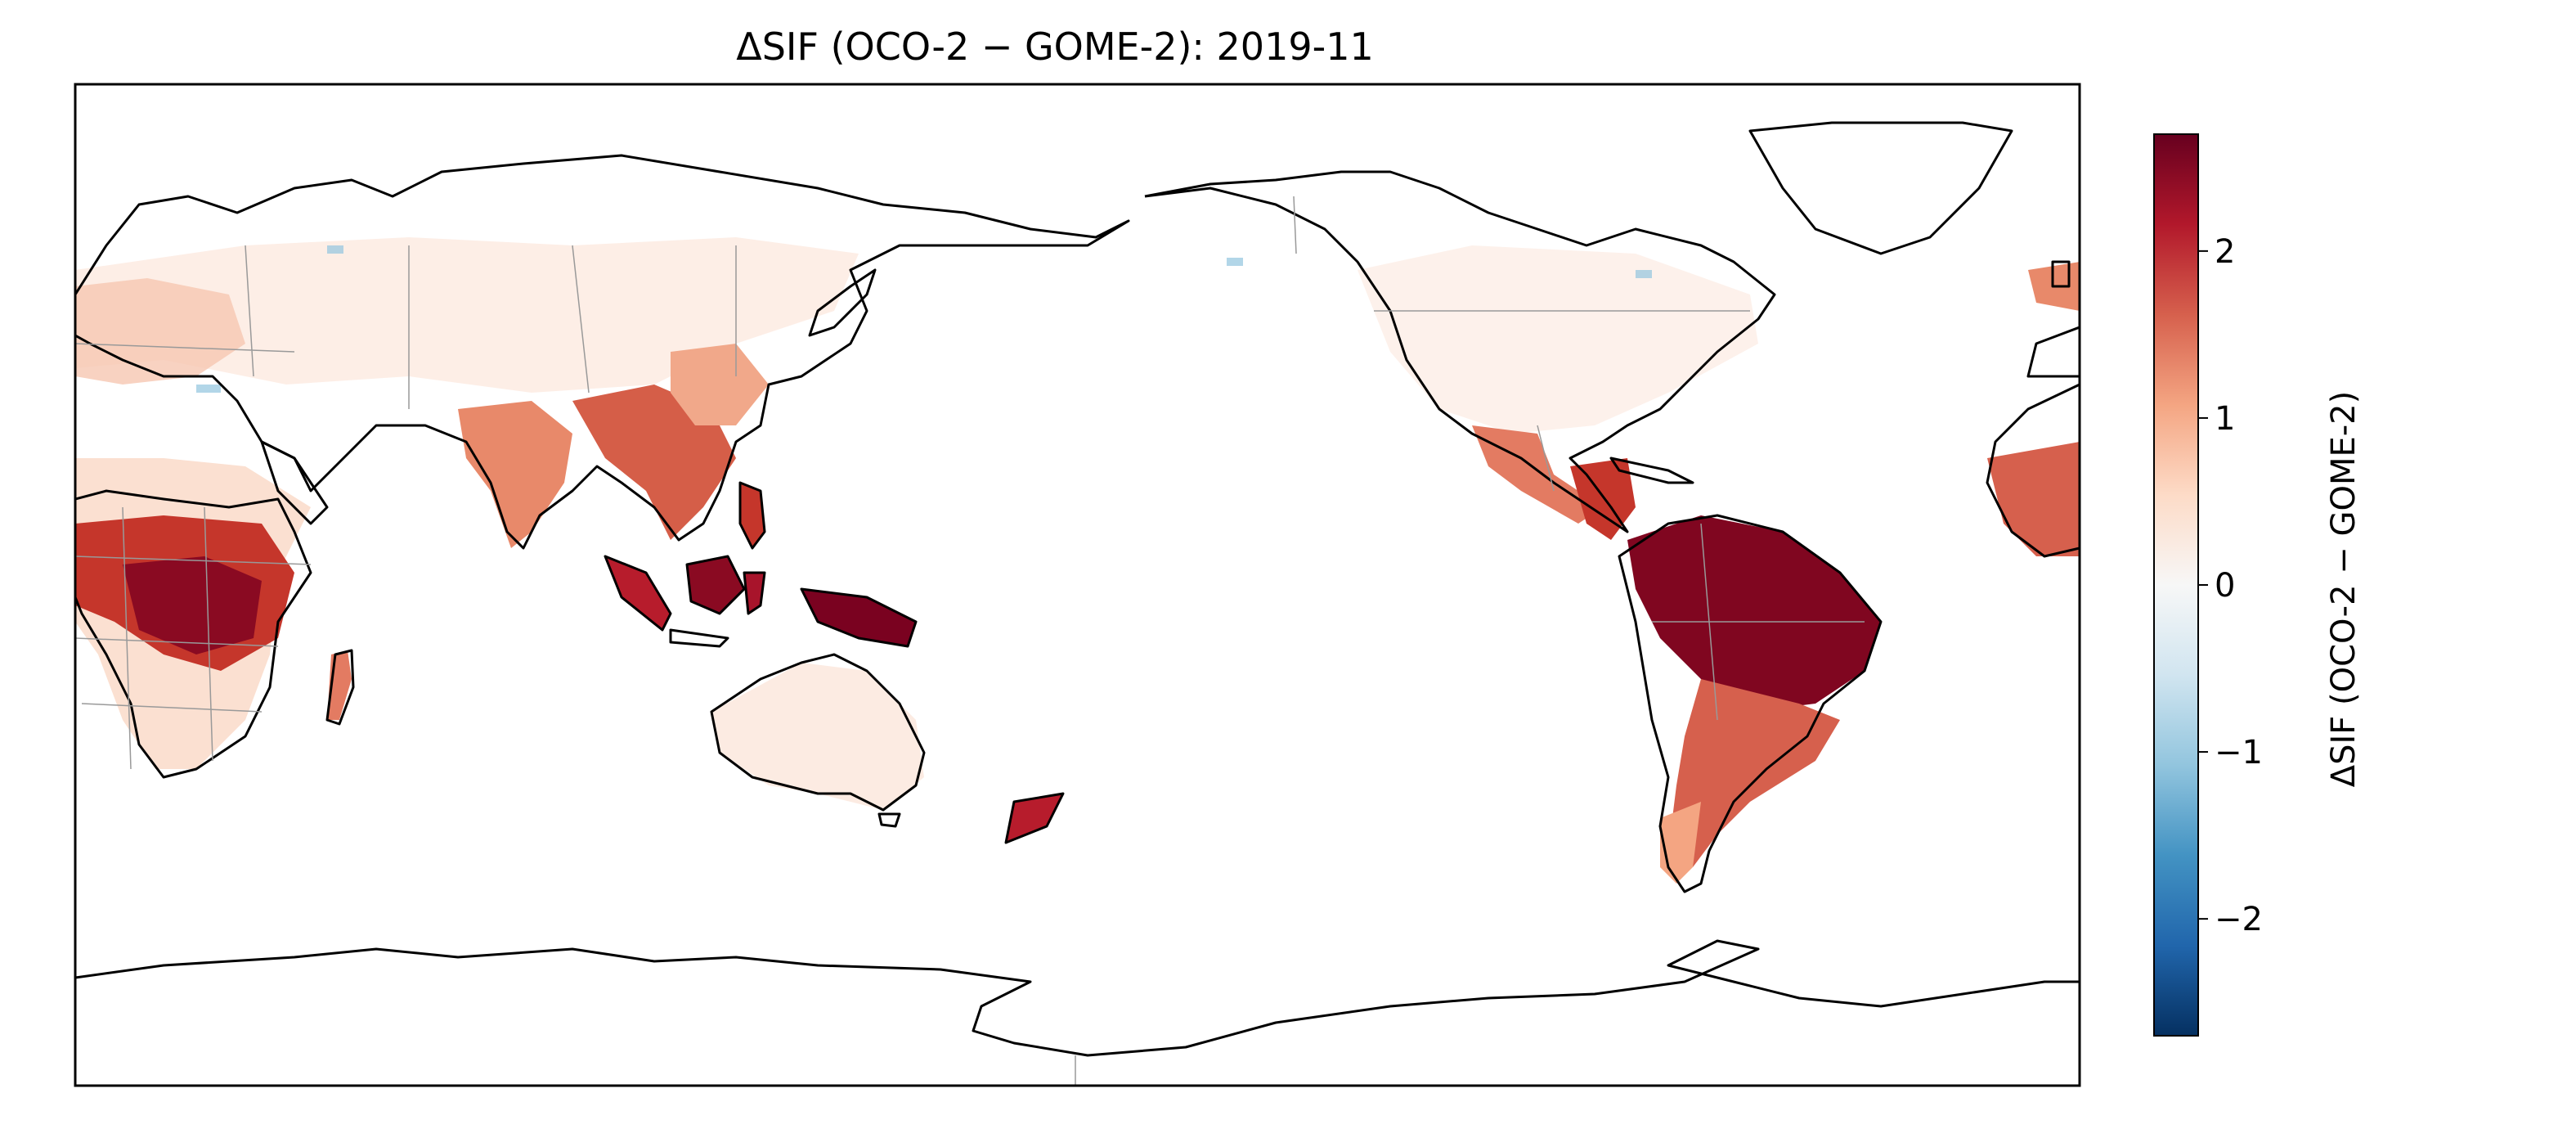 The width and height of the screenshot is (2576, 1129). I want to click on sumatra-anomaly, so click(638, 593).